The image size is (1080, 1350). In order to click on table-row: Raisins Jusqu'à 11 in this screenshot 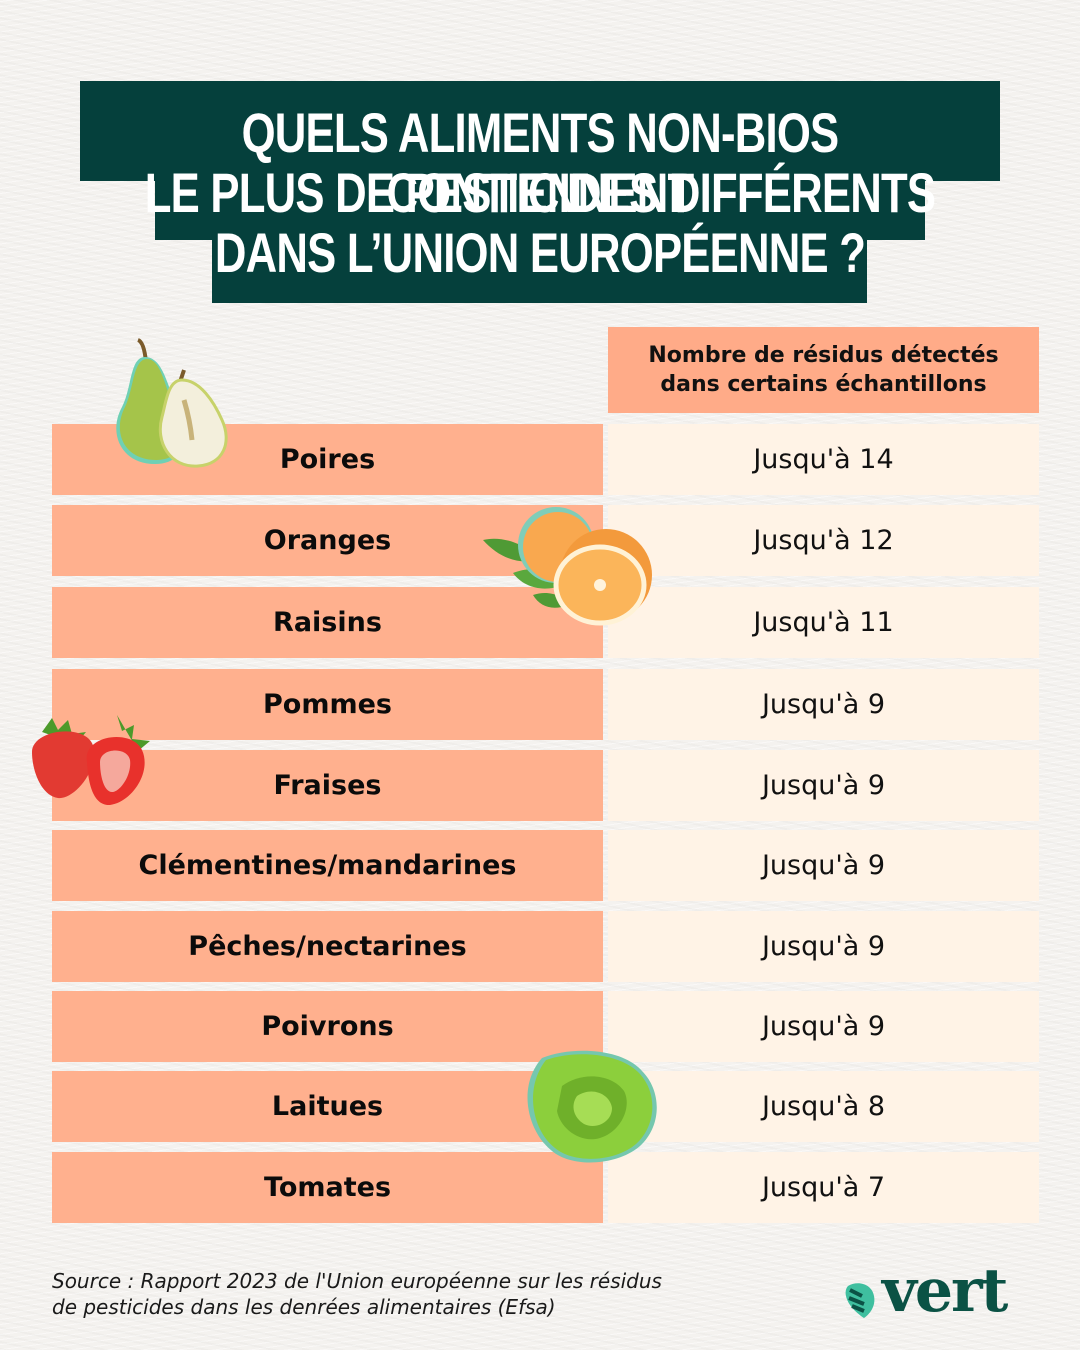, I will do `click(540, 622)`.